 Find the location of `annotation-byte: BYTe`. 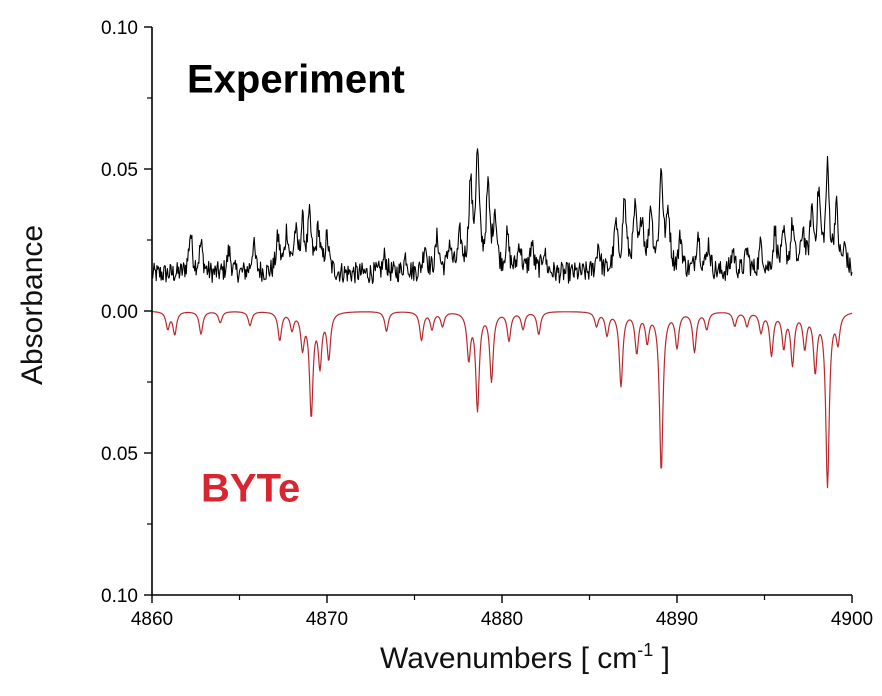

annotation-byte: BYTe is located at coordinates (250, 488).